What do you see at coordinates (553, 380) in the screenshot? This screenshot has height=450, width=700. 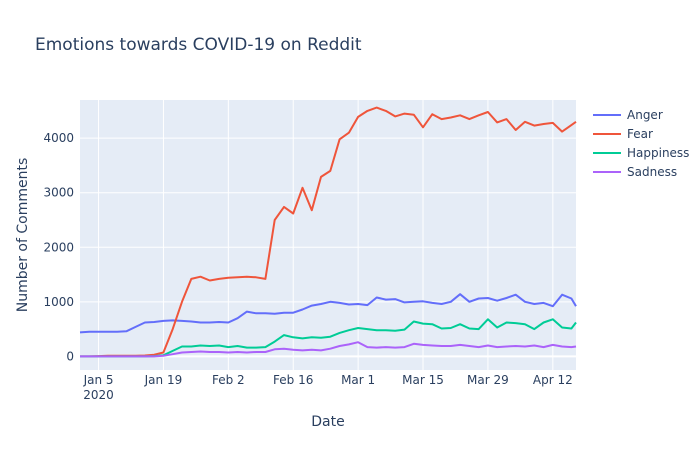 I see `x-tick-label: Apr 12` at bounding box center [553, 380].